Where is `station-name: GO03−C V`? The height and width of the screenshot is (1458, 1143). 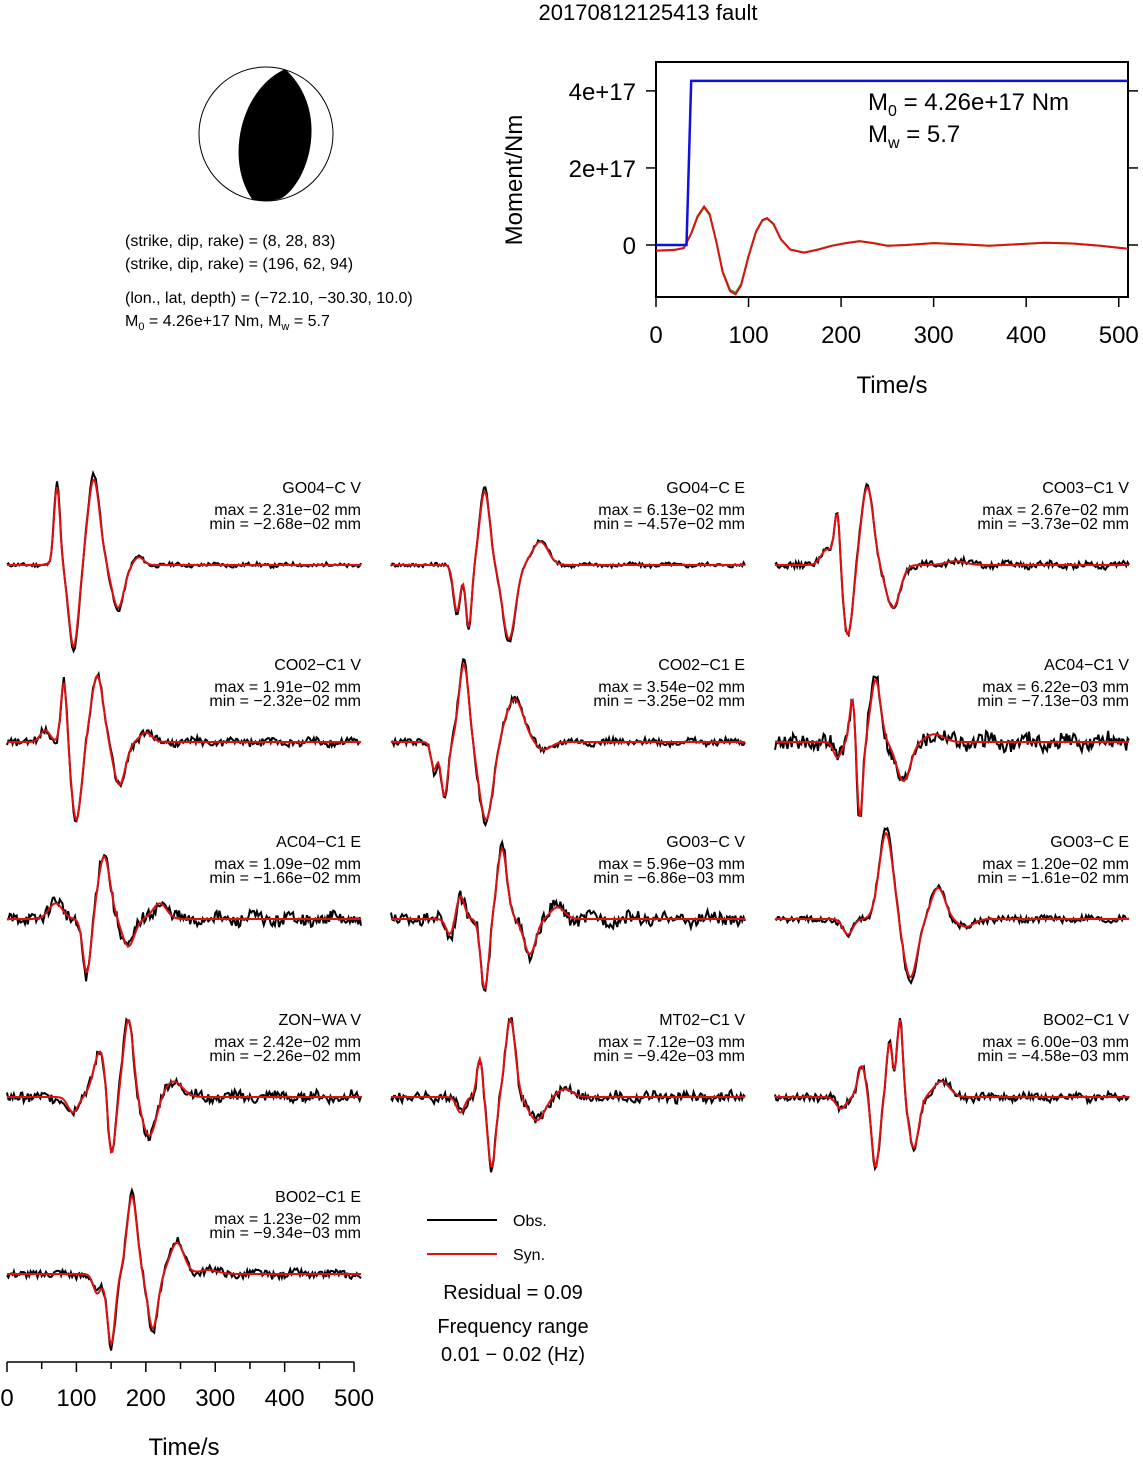
station-name: GO03−C V is located at coordinates (705, 842).